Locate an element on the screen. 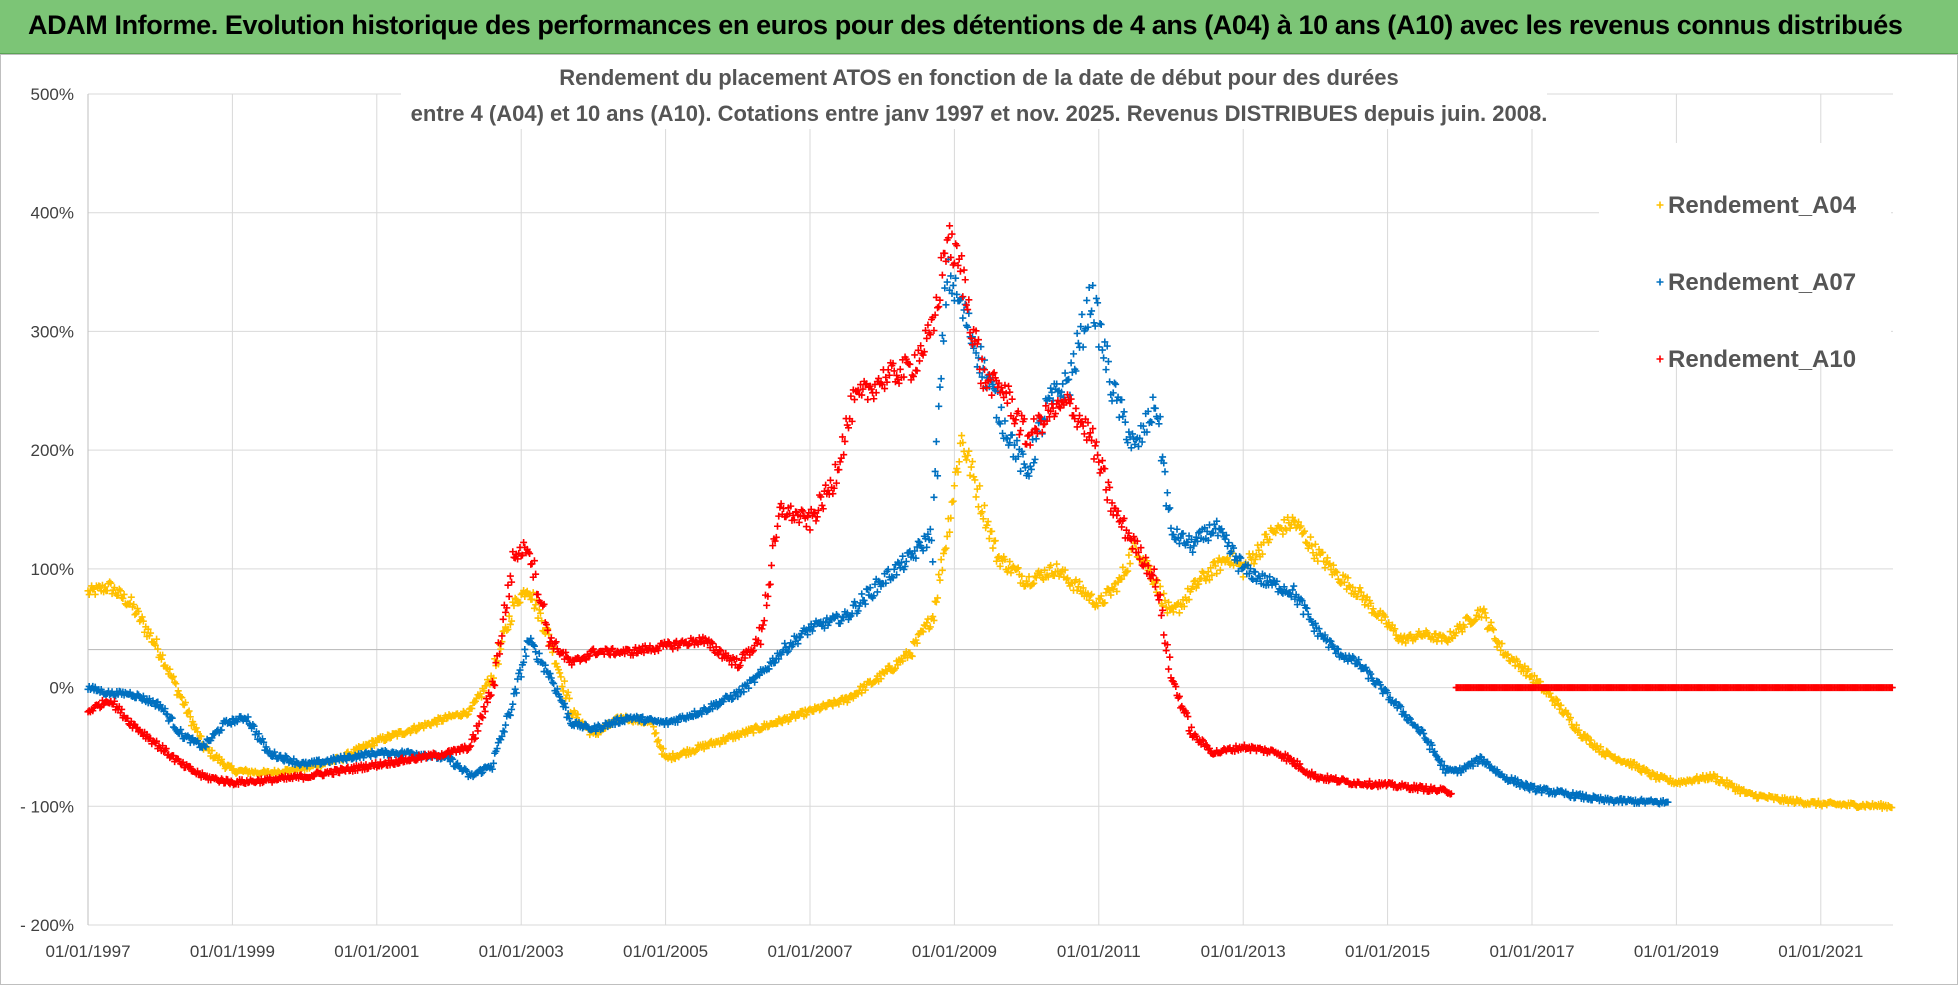 This screenshot has height=985, width=1958. x-tick-label: 01/01/1999 is located at coordinates (232, 951).